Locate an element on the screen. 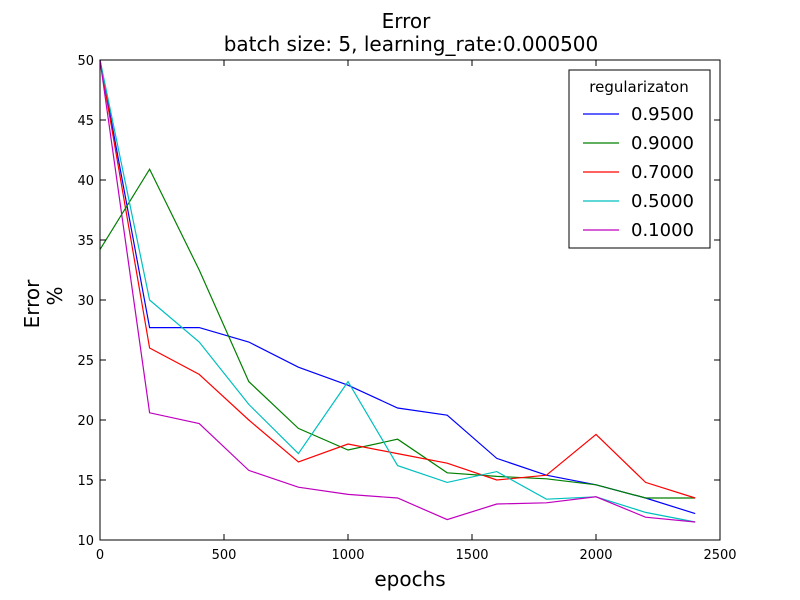 Image resolution: width=800 pixels, height=600 pixels. y-tick-label: 30 is located at coordinates (85, 301).